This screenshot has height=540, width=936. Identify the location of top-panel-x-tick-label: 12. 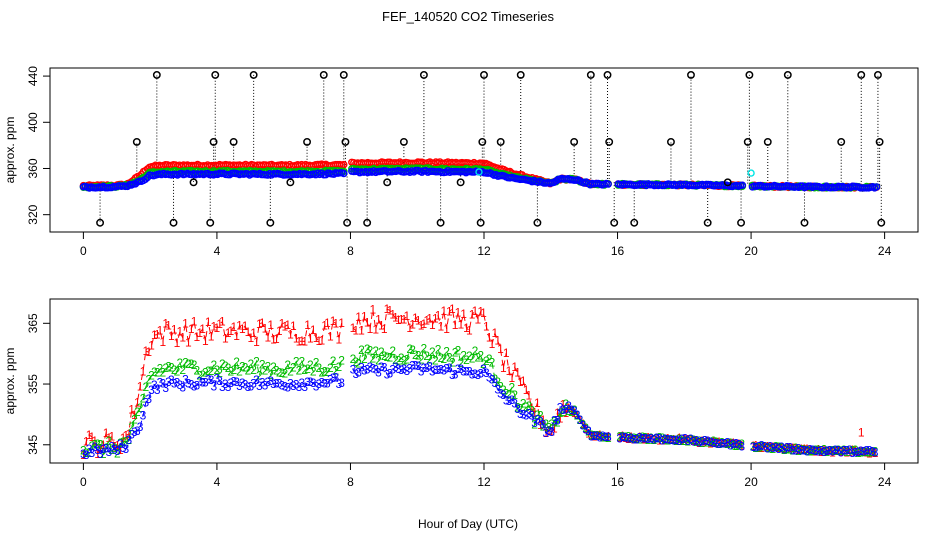
(484, 251).